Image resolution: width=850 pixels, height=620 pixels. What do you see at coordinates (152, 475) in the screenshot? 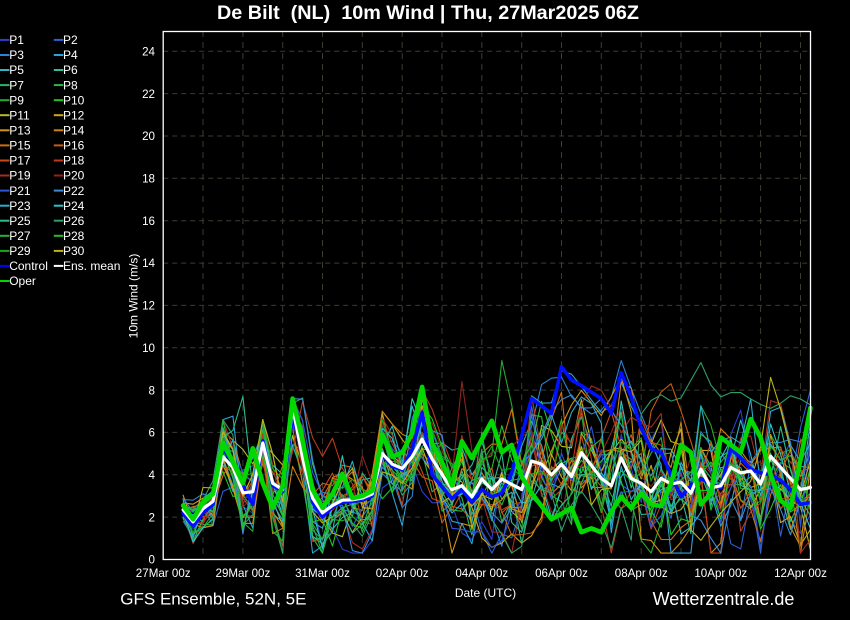
I see `svg-text: 4` at bounding box center [152, 475].